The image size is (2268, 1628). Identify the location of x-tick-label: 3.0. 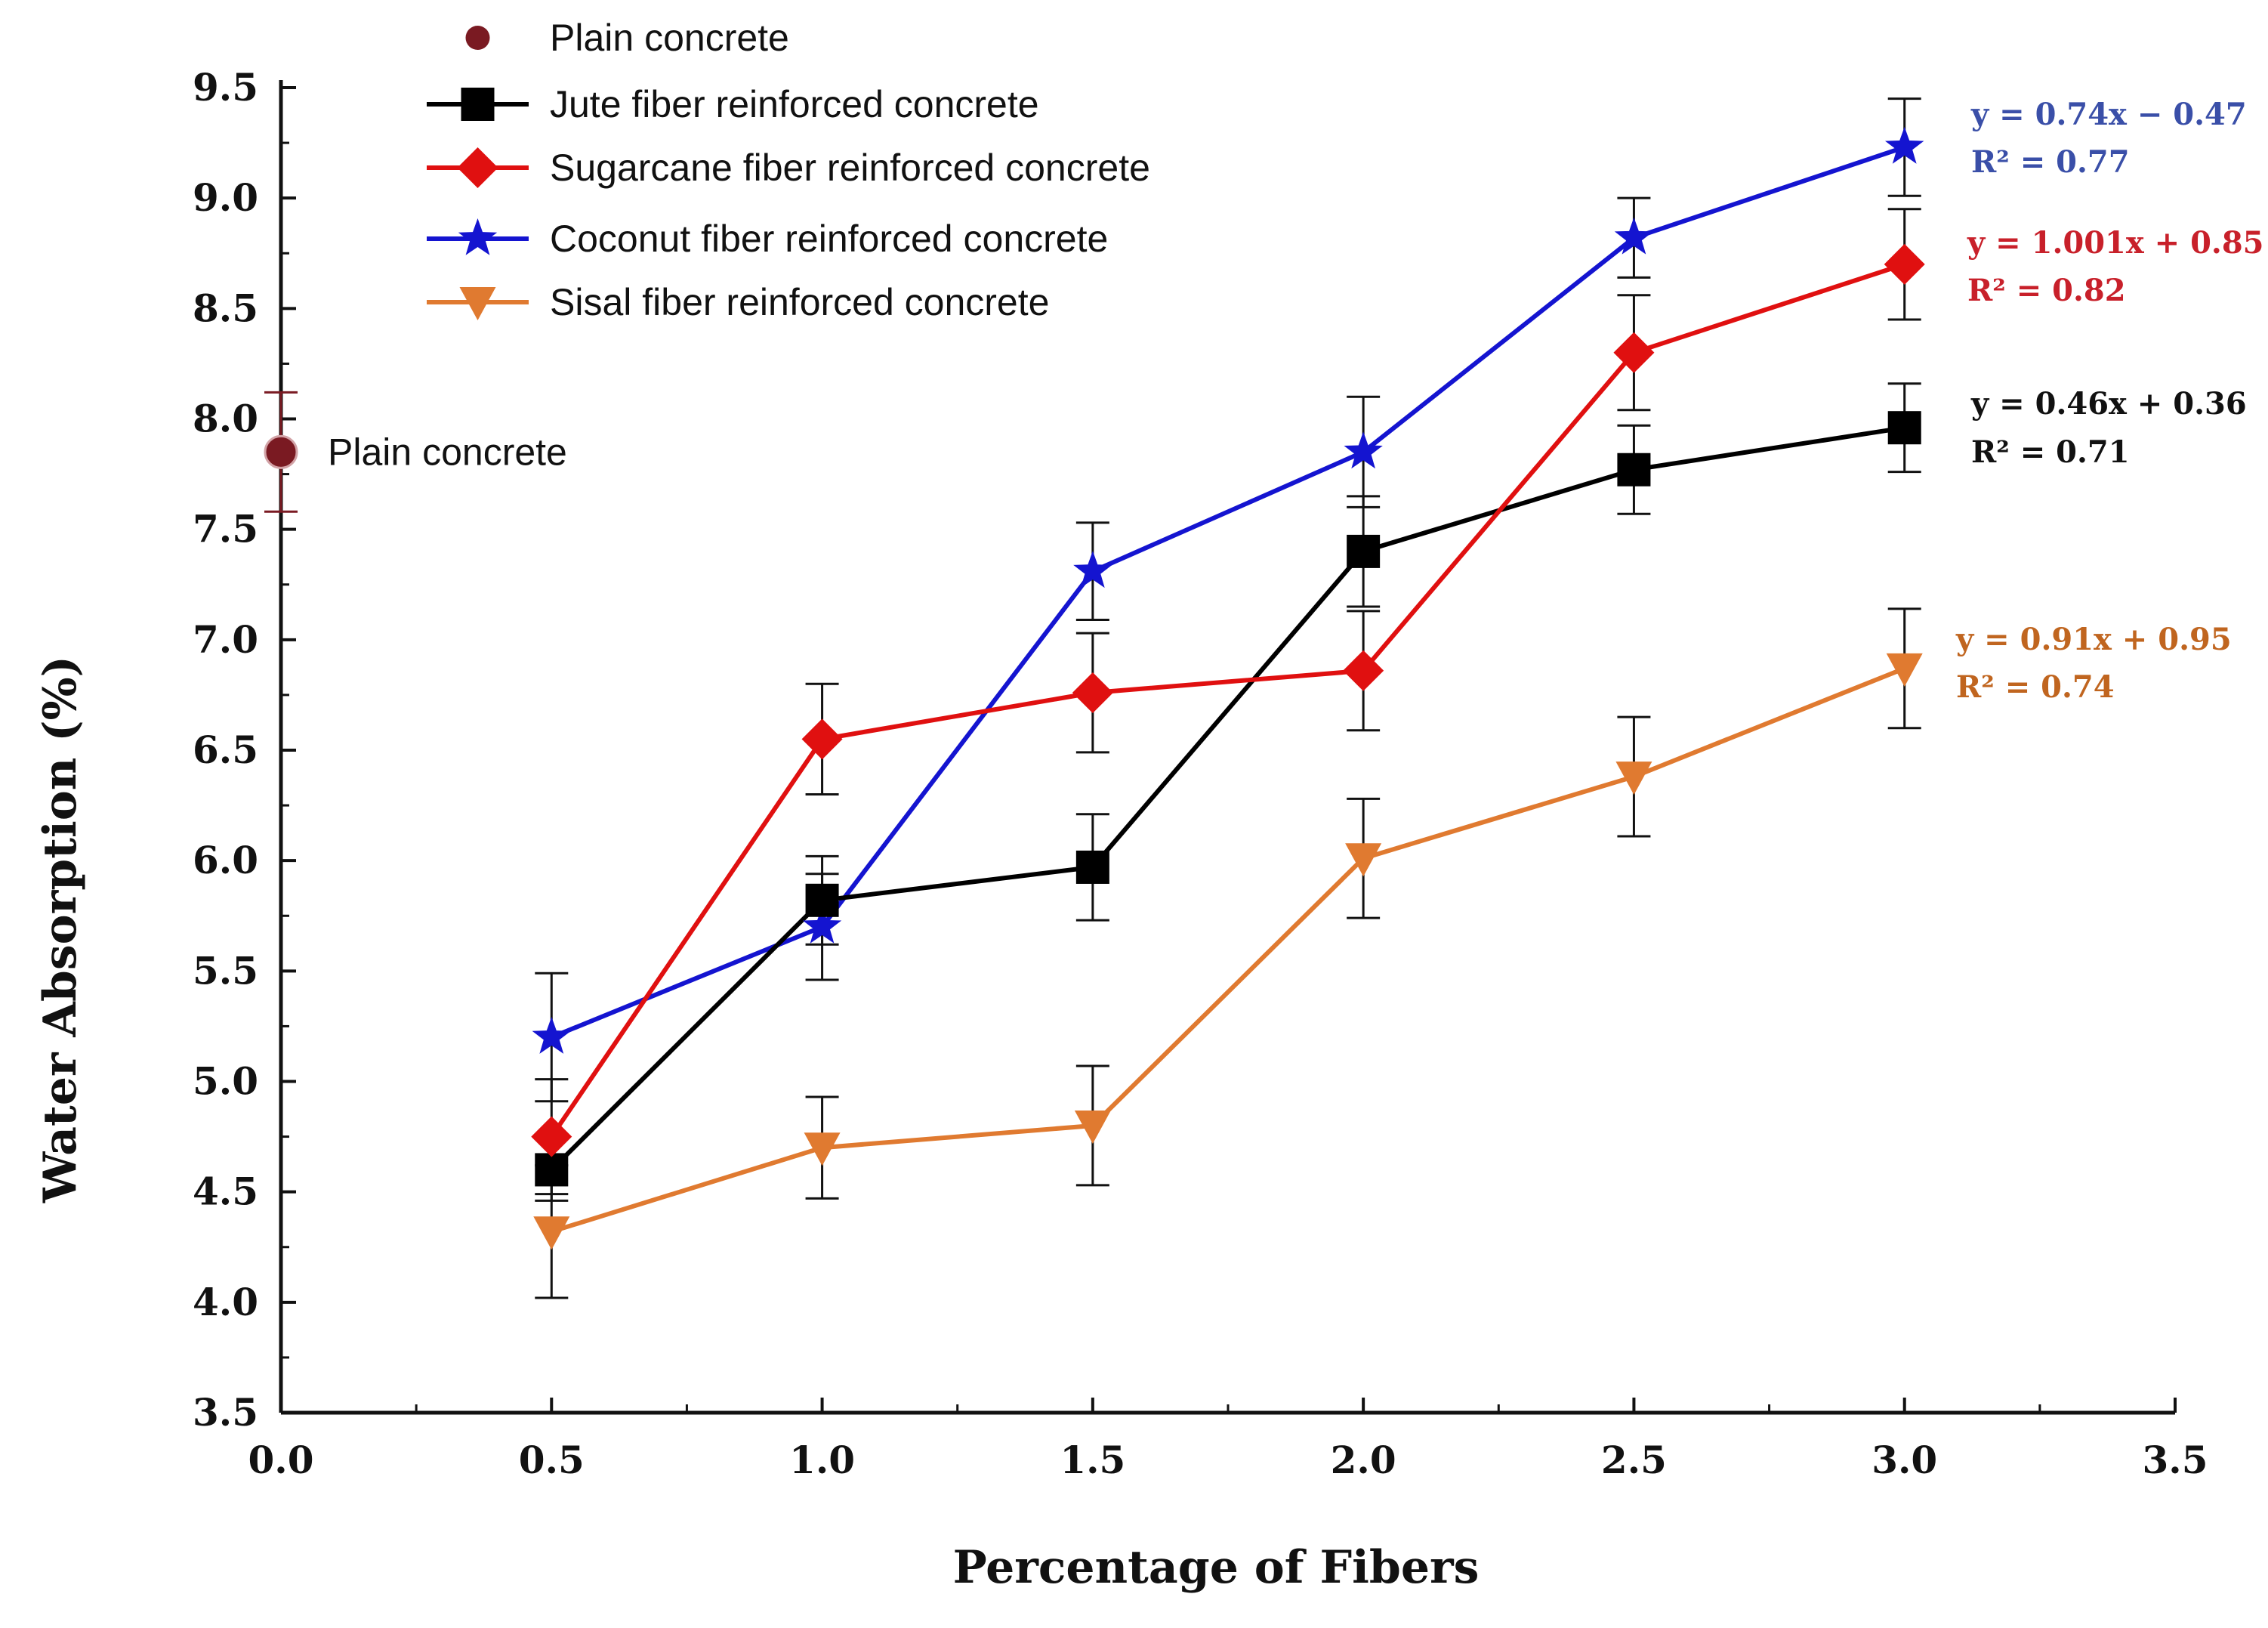
(1904, 1460).